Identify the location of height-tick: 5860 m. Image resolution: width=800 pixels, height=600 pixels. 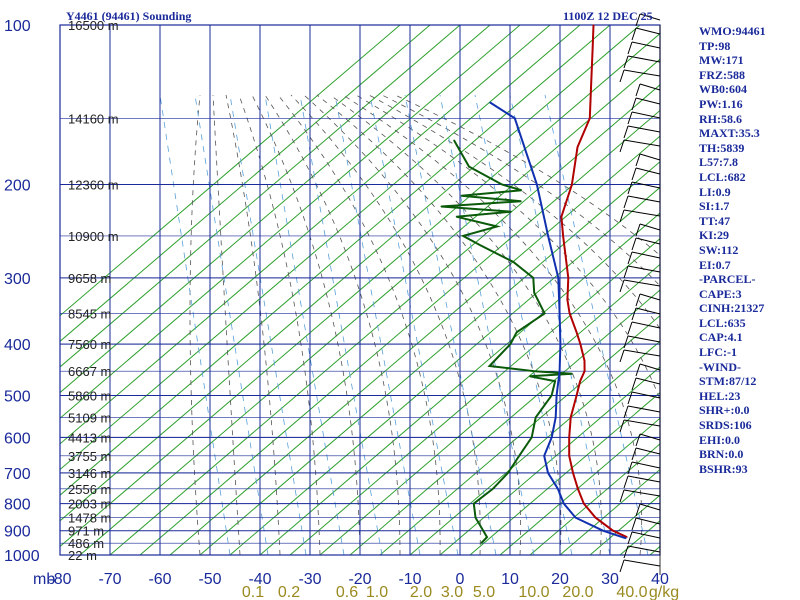
(89, 395).